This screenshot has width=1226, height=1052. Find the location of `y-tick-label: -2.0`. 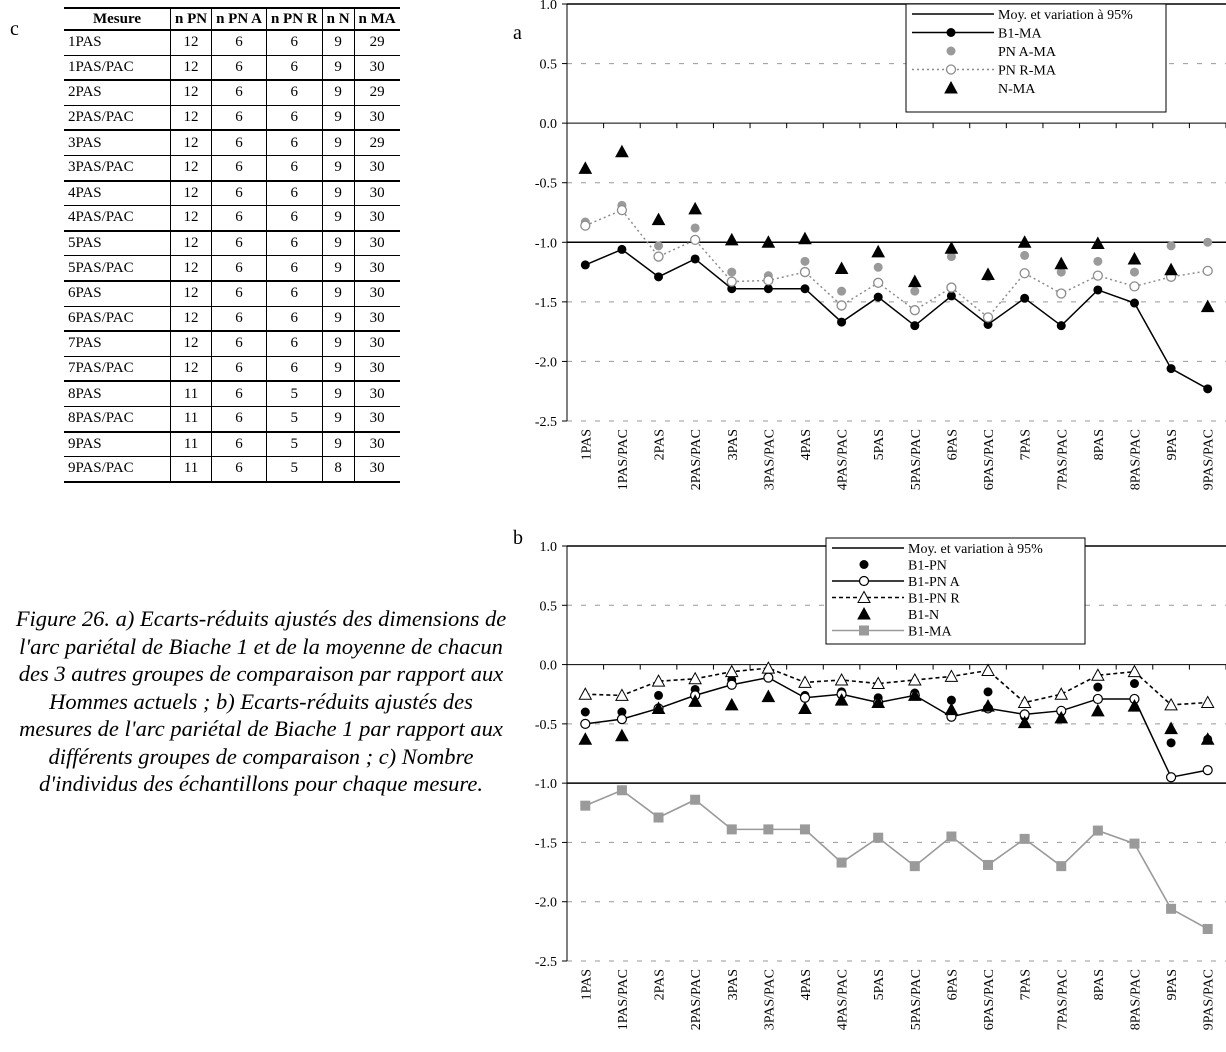

y-tick-label: -2.0 is located at coordinates (546, 903).